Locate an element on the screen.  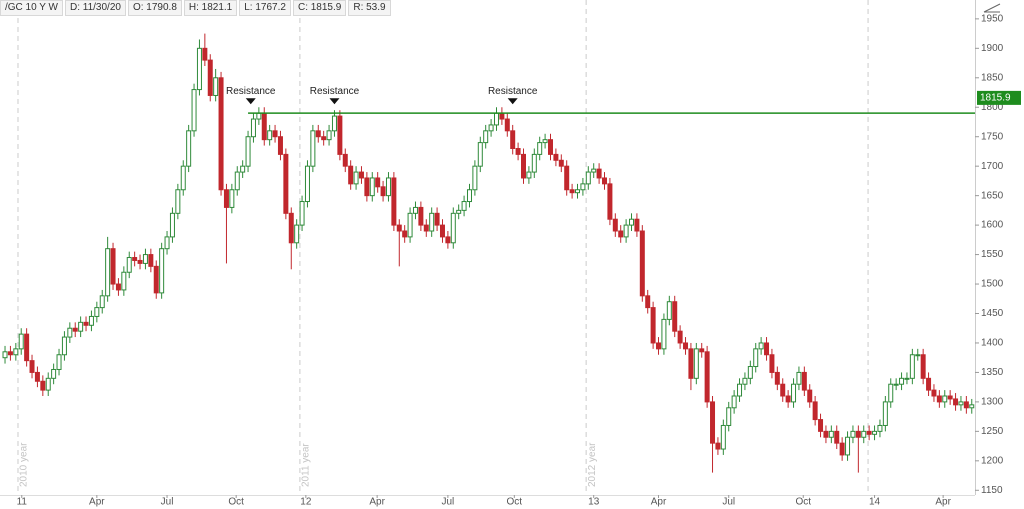
y-tick-label: 1350 is located at coordinates (992, 372).